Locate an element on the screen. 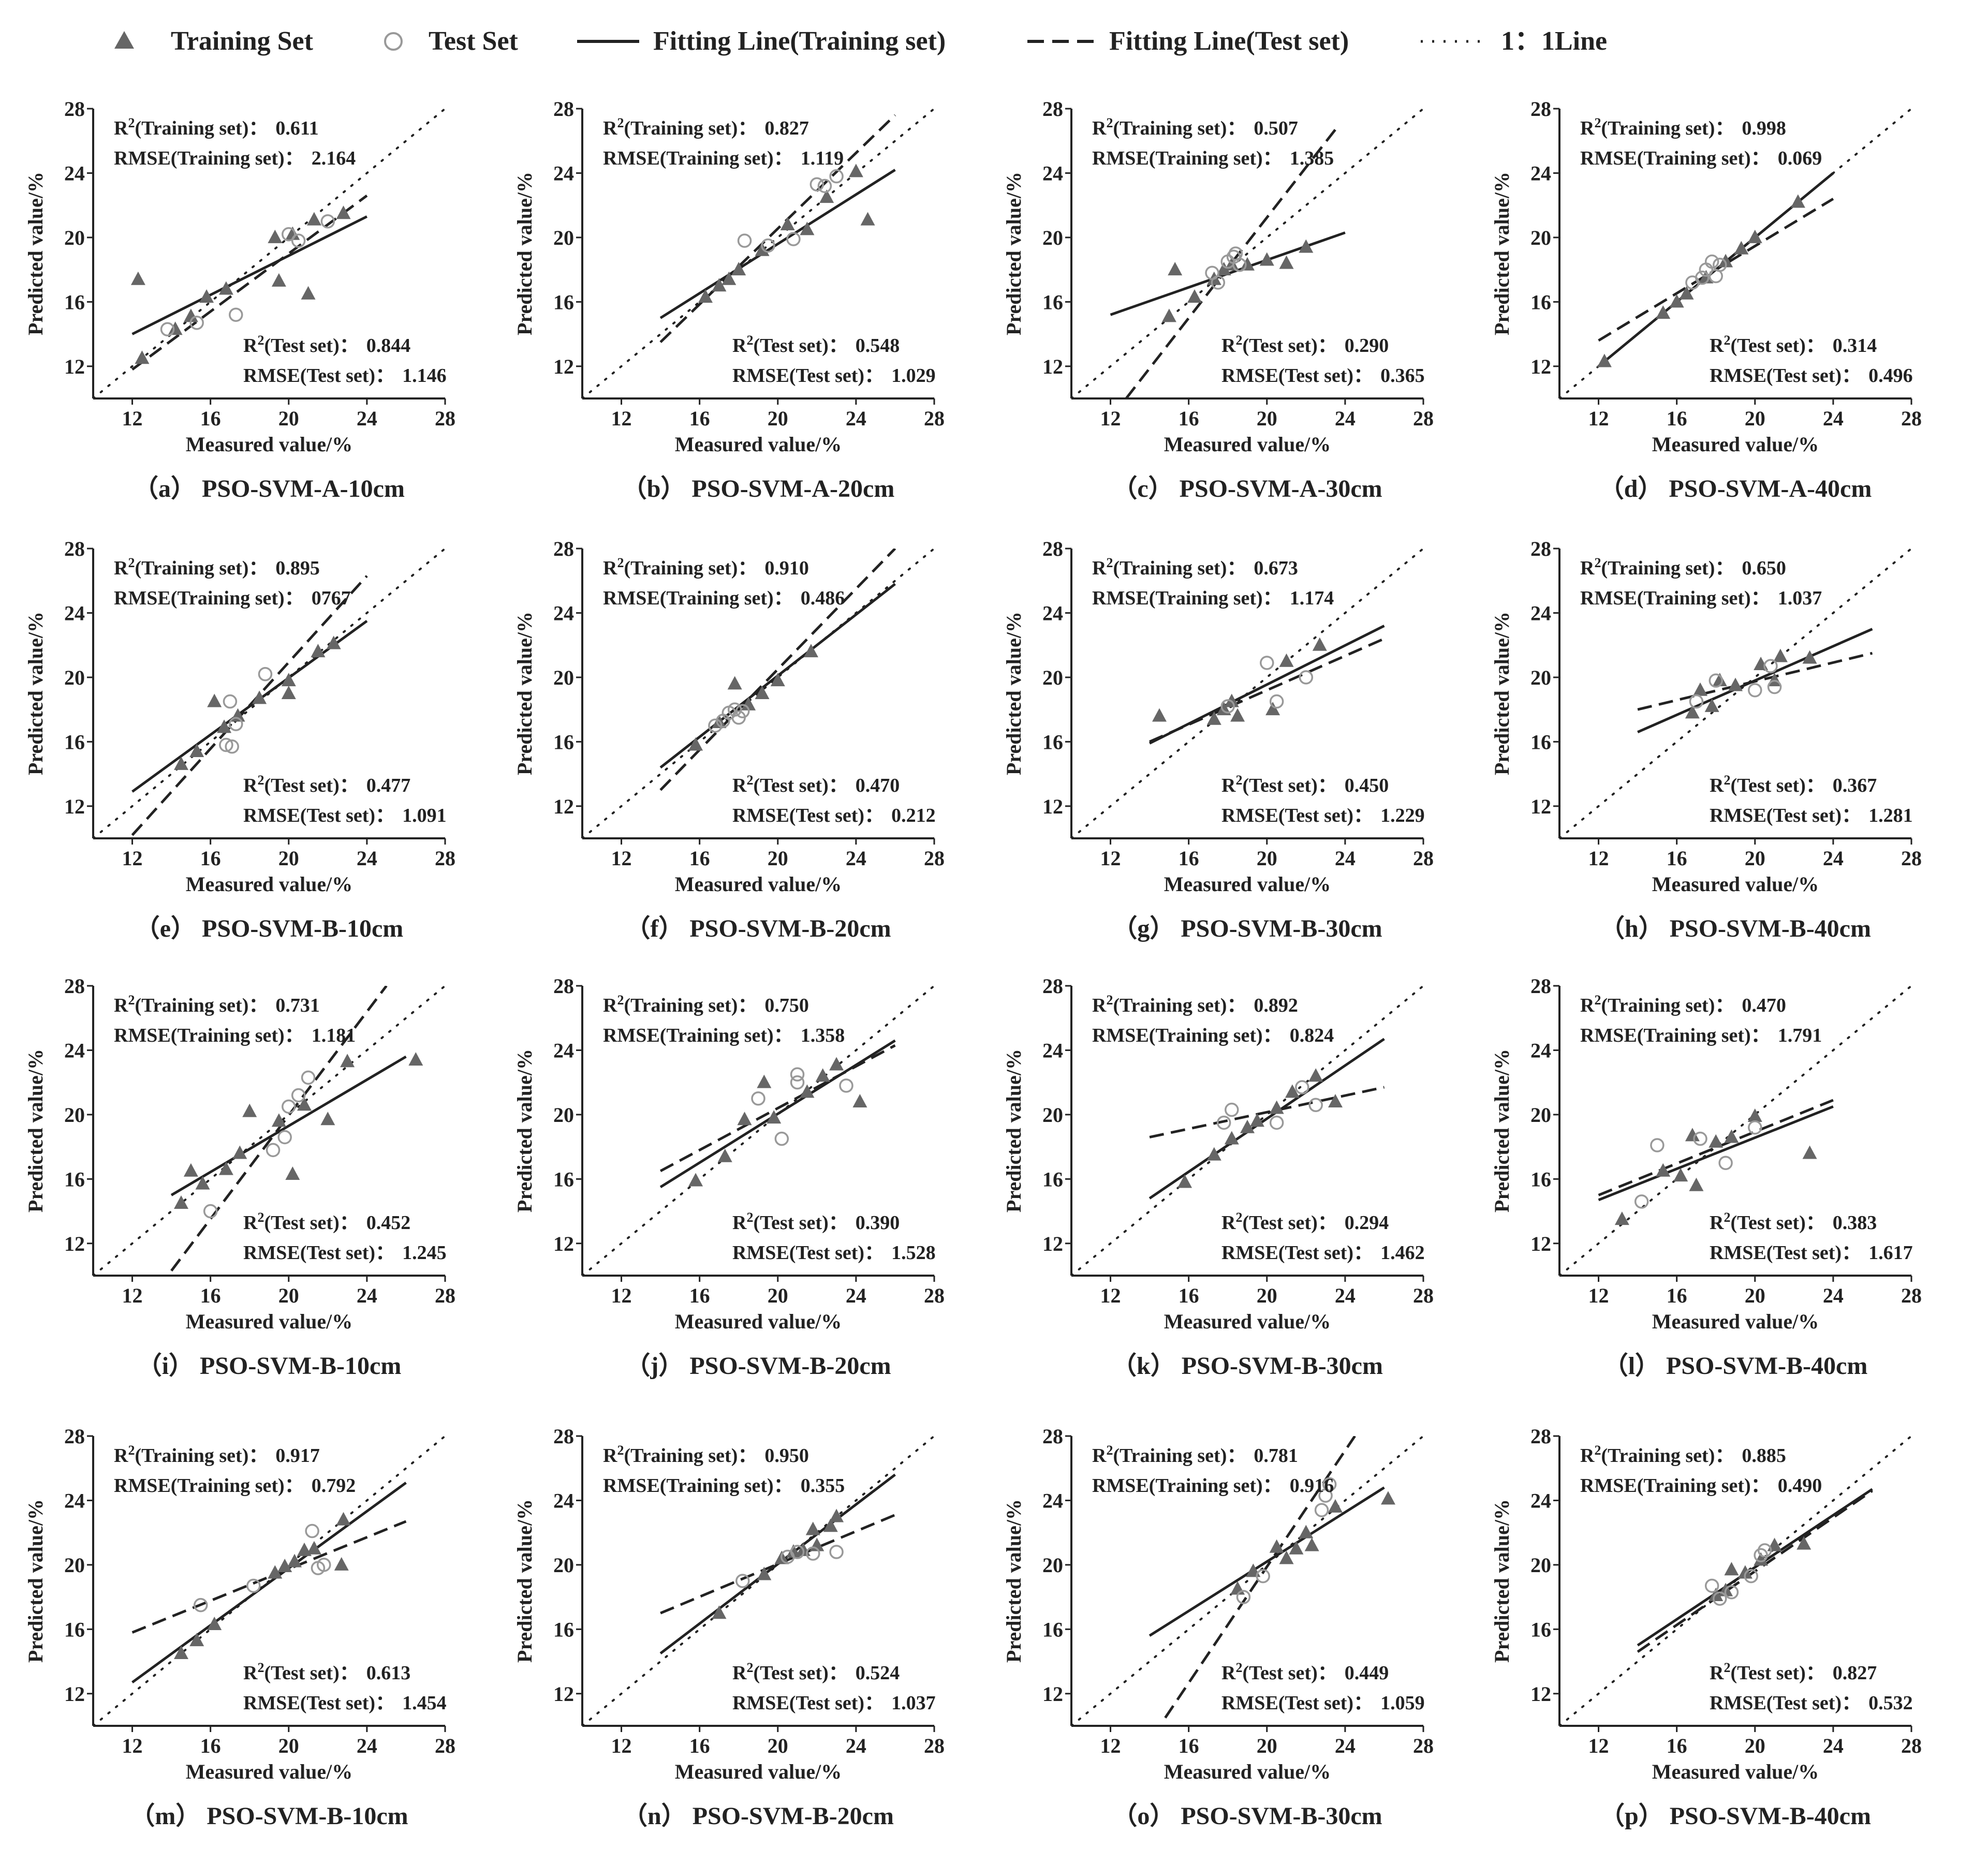  r2-test: R2(Test set)： 0.844 is located at coordinates (326, 345).